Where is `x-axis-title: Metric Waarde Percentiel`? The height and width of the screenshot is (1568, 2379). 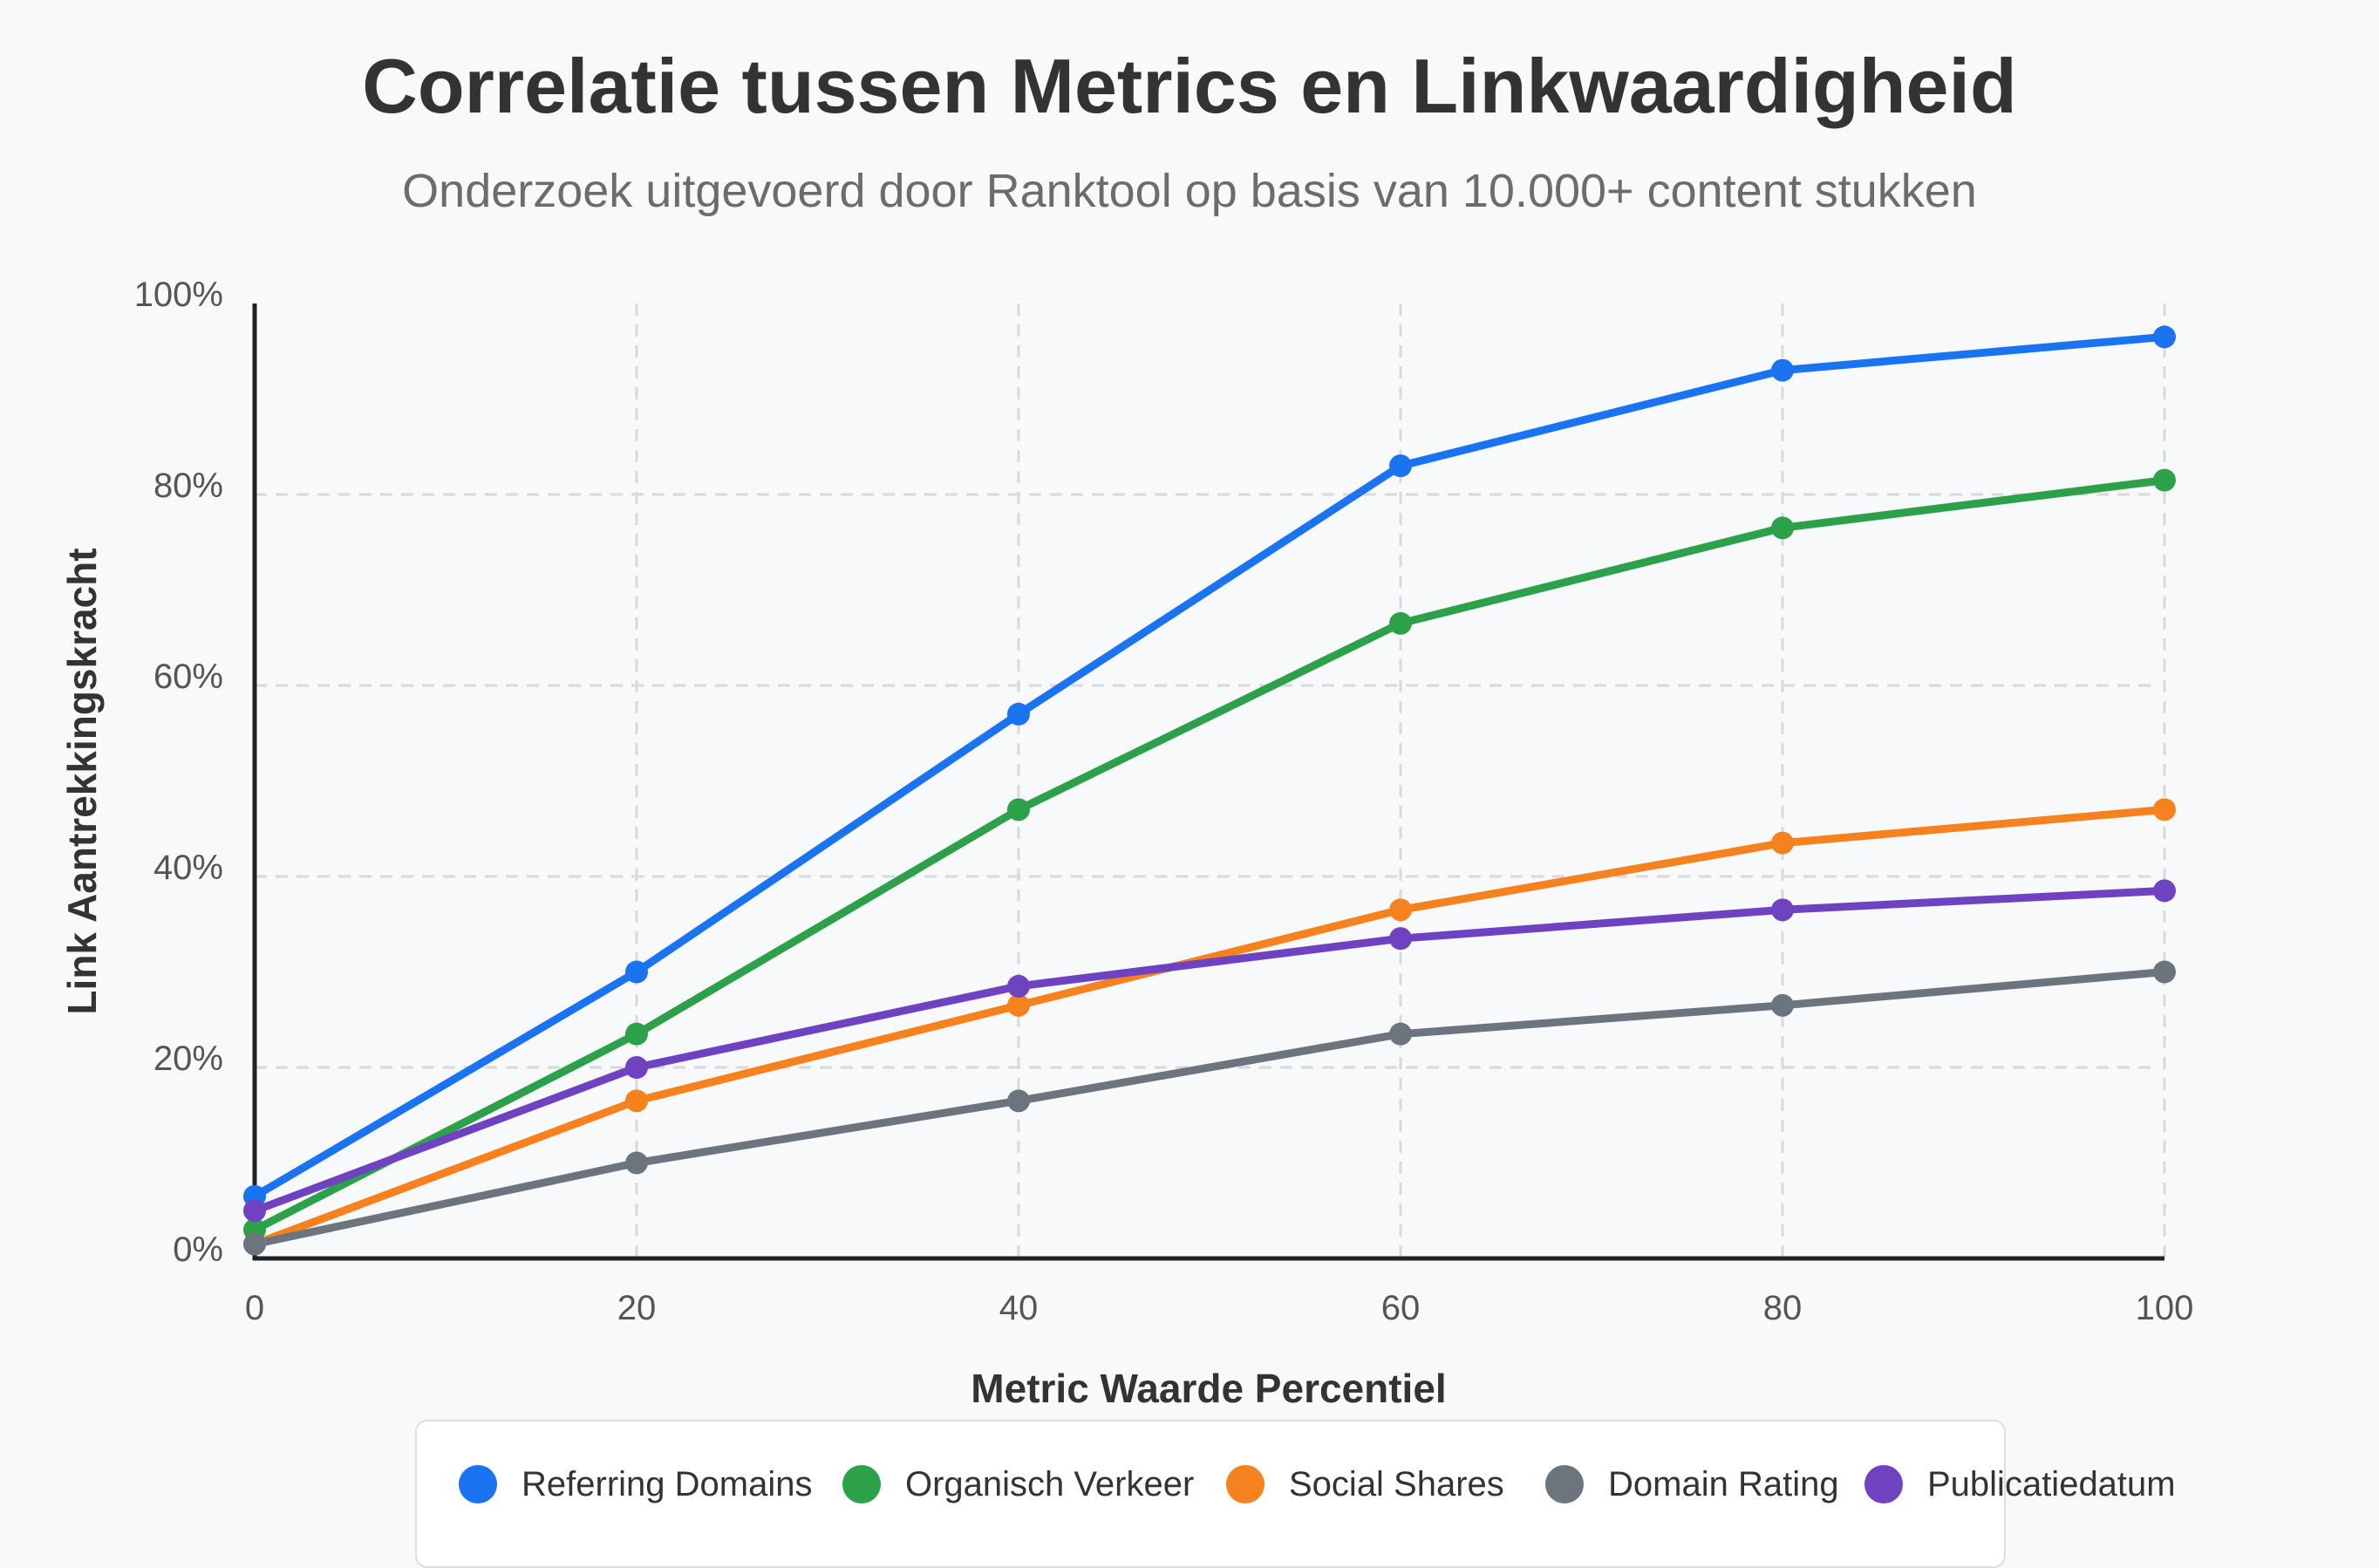
x-axis-title: Metric Waarde Percentiel is located at coordinates (1208, 1388).